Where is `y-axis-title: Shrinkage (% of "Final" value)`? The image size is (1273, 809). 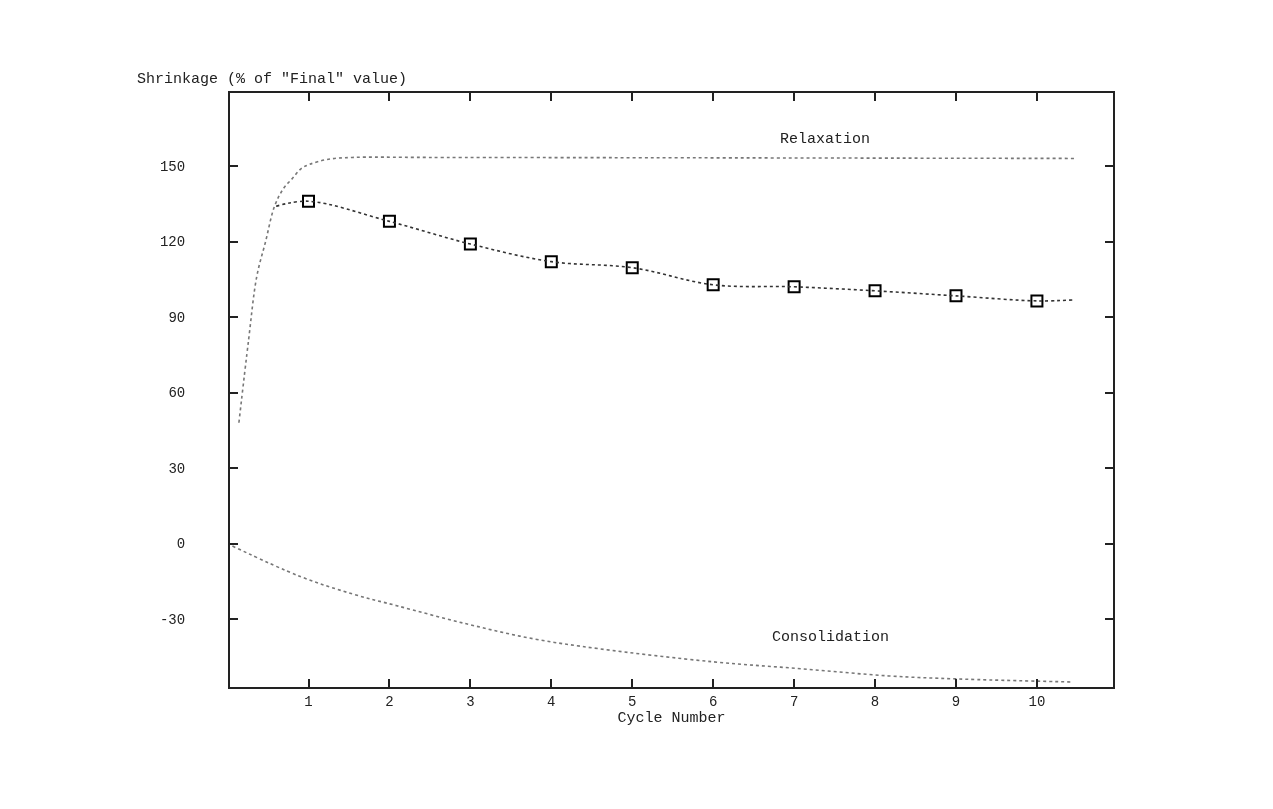 y-axis-title: Shrinkage (% of "Final" value) is located at coordinates (272, 79).